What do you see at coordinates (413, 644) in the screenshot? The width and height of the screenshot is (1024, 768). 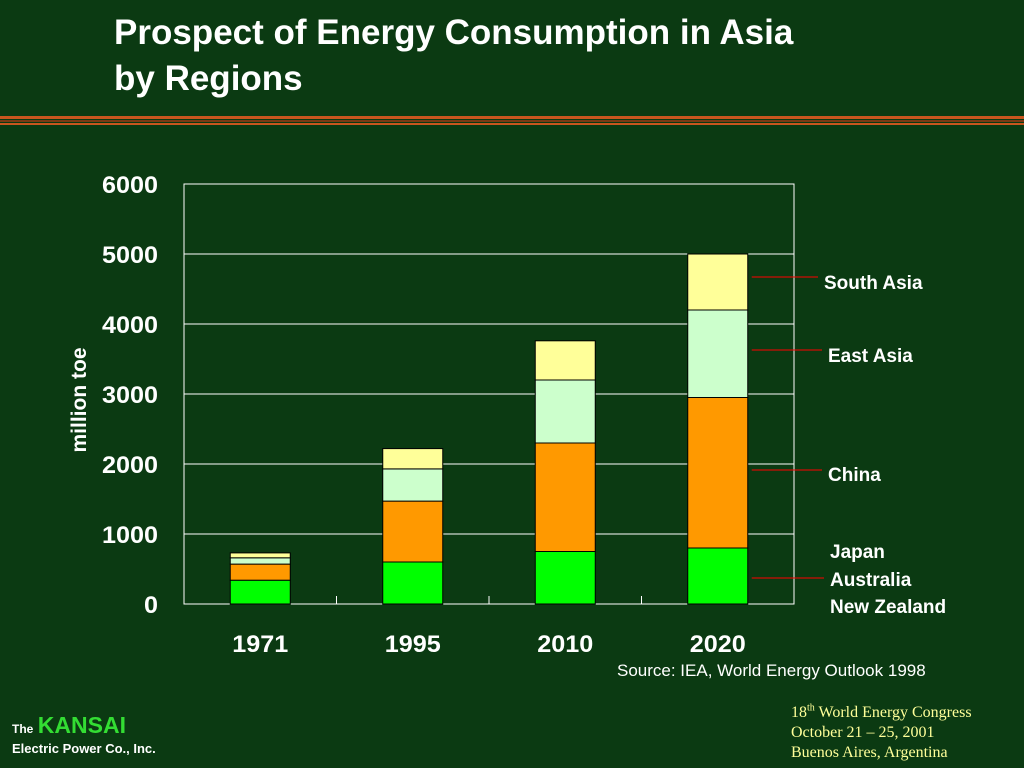 I see `x-tick-label: 1995` at bounding box center [413, 644].